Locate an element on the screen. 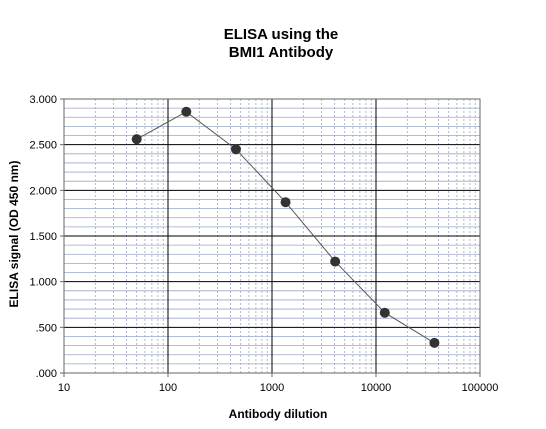 The image size is (546, 429). y-tick-label: 1.500 is located at coordinates (43, 237).